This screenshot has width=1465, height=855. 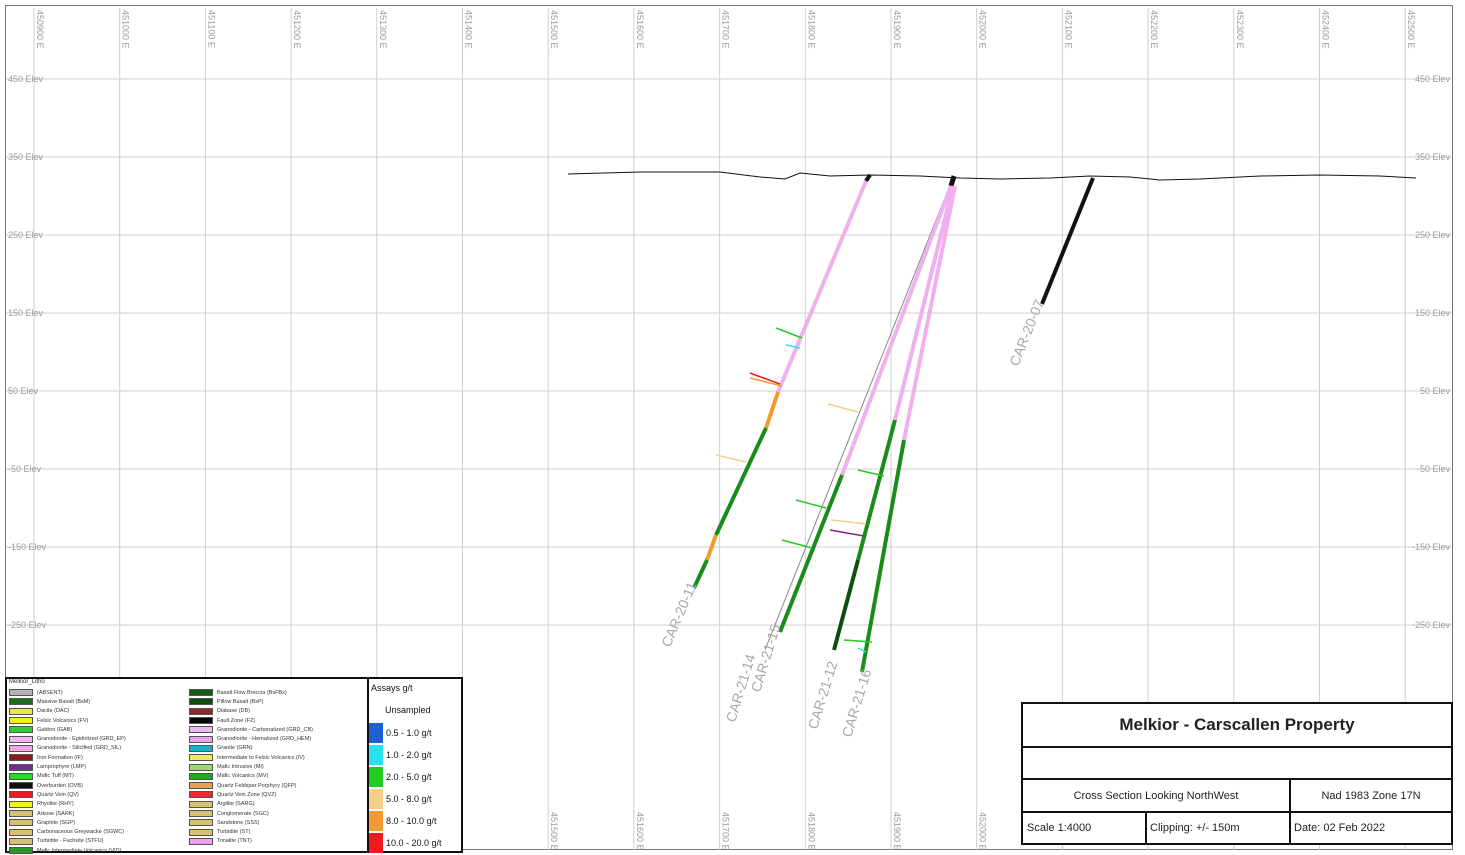 What do you see at coordinates (67, 822) in the screenshot?
I see `lithology-legend-item: Graphite (SGP)` at bounding box center [67, 822].